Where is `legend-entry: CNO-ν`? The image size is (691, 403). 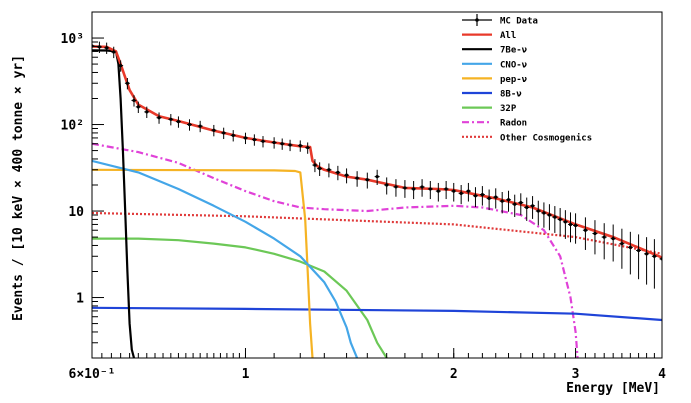
legend-entry: CNO-ν is located at coordinates (495, 65).